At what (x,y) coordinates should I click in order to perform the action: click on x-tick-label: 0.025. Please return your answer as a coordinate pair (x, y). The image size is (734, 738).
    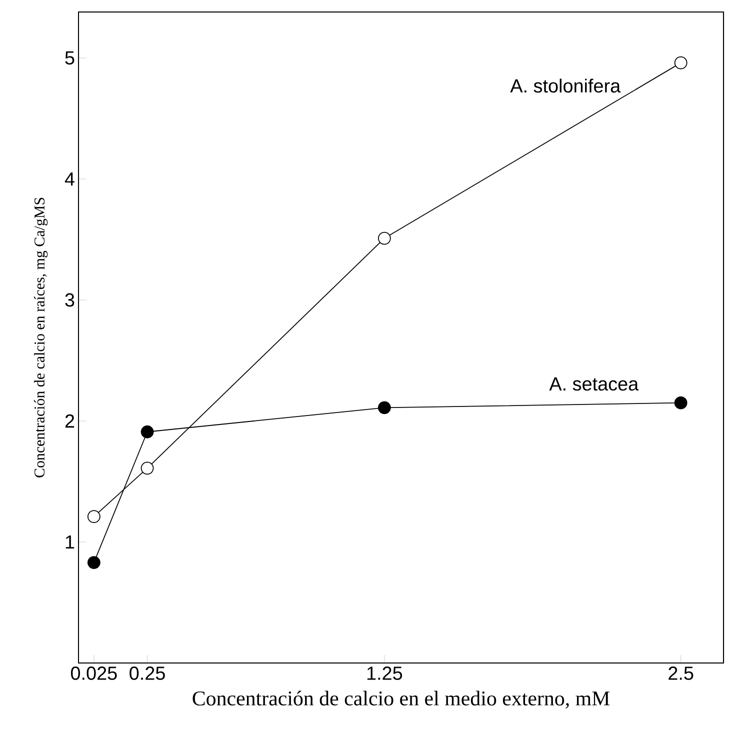
    Looking at the image, I should click on (93, 673).